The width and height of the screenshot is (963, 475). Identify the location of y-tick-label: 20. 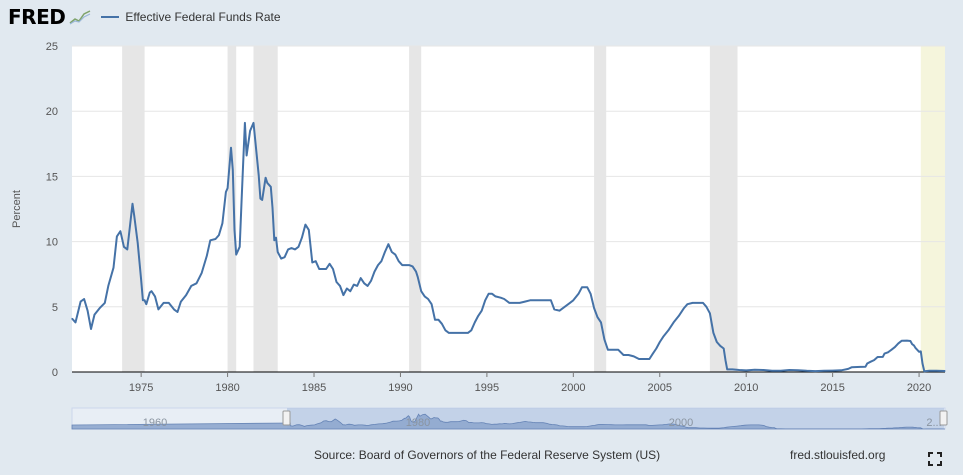
(52, 112).